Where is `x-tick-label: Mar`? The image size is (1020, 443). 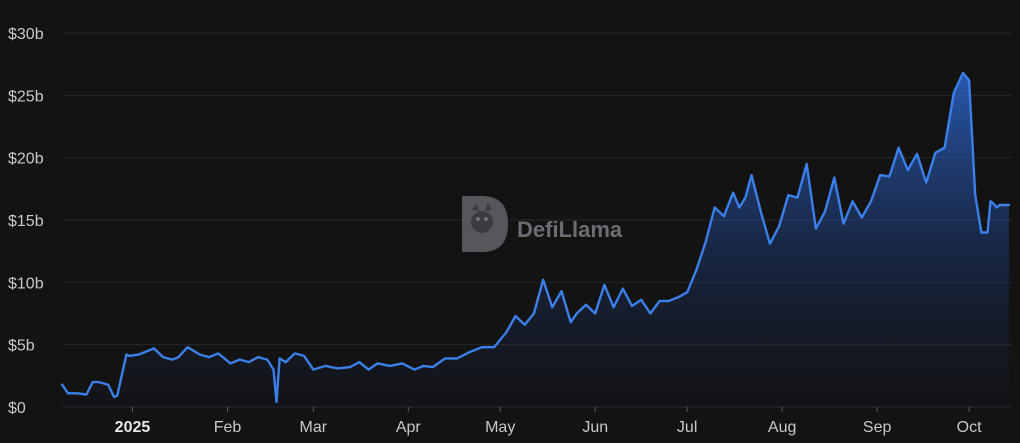 x-tick-label: Mar is located at coordinates (314, 427).